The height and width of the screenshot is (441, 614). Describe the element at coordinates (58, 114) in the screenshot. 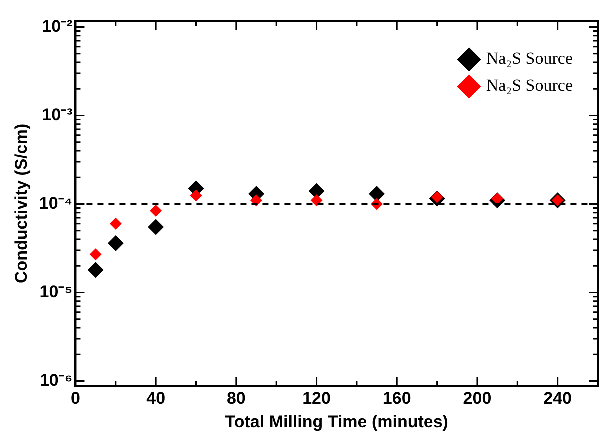

I see `y-tick-label: 10⁻³` at that location.